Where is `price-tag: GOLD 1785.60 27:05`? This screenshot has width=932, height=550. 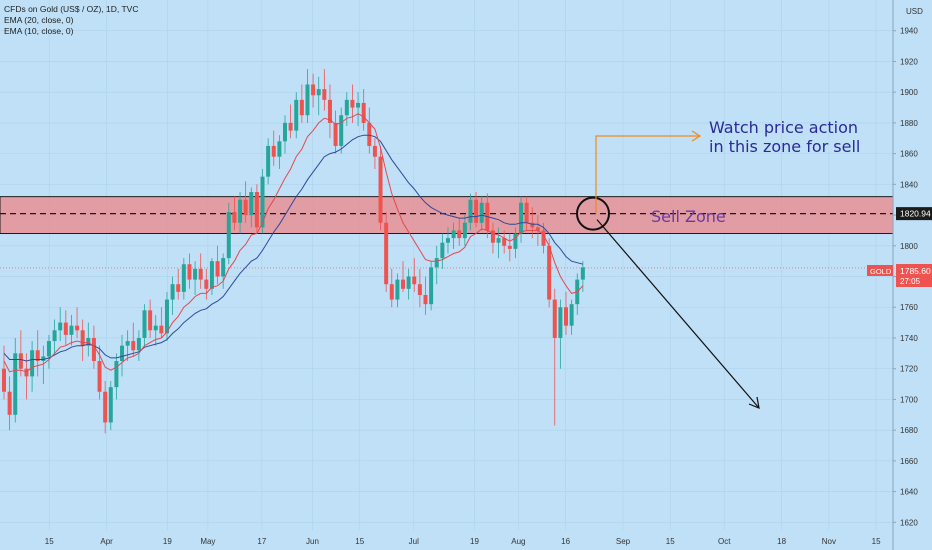
price-tag: GOLD 1785.60 27:05 is located at coordinates (899, 275).